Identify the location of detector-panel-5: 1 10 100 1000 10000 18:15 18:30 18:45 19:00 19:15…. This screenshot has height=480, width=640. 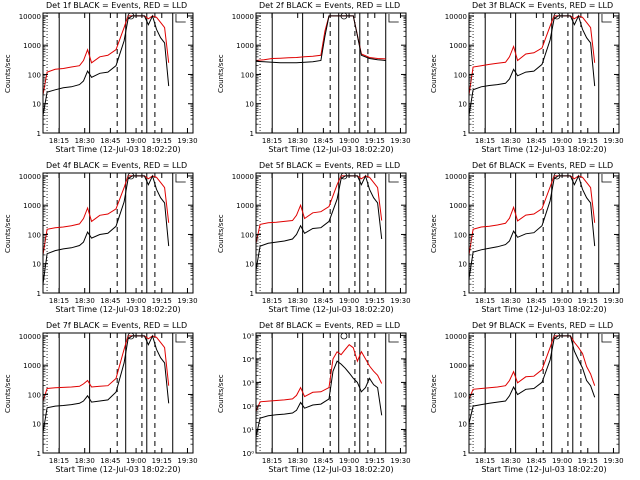
(319, 240).